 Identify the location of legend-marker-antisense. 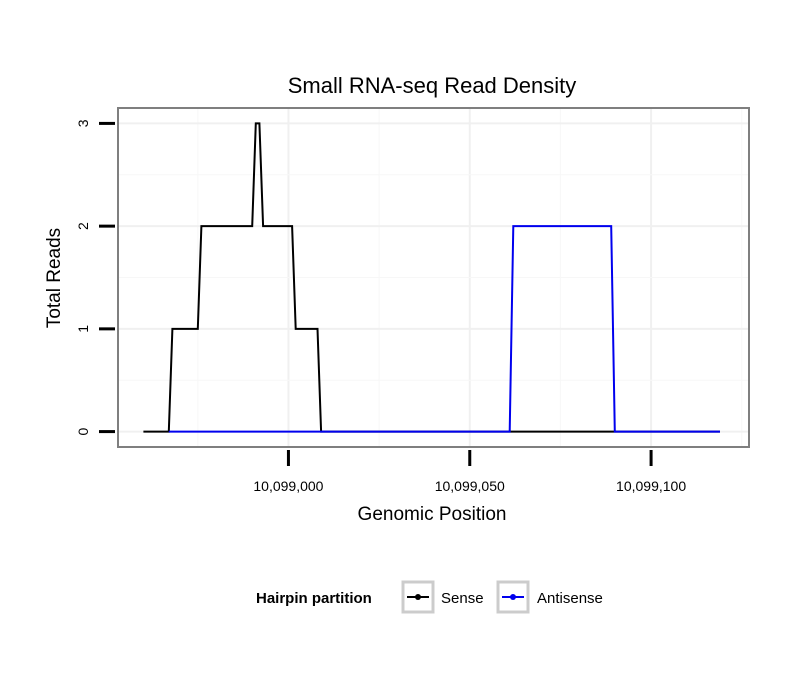
(513, 597).